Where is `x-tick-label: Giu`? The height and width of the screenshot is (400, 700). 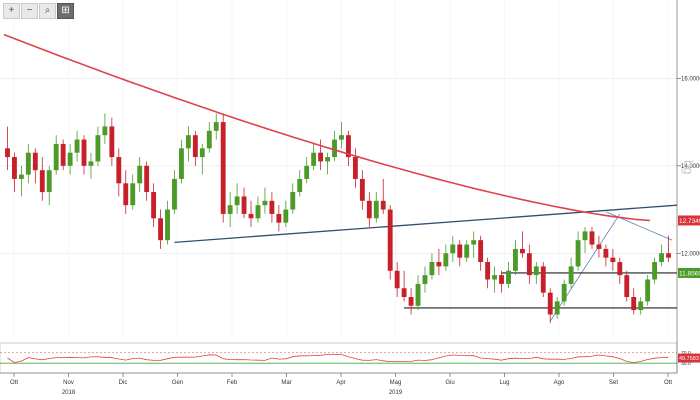
x-tick-label: Giu is located at coordinates (449, 383).